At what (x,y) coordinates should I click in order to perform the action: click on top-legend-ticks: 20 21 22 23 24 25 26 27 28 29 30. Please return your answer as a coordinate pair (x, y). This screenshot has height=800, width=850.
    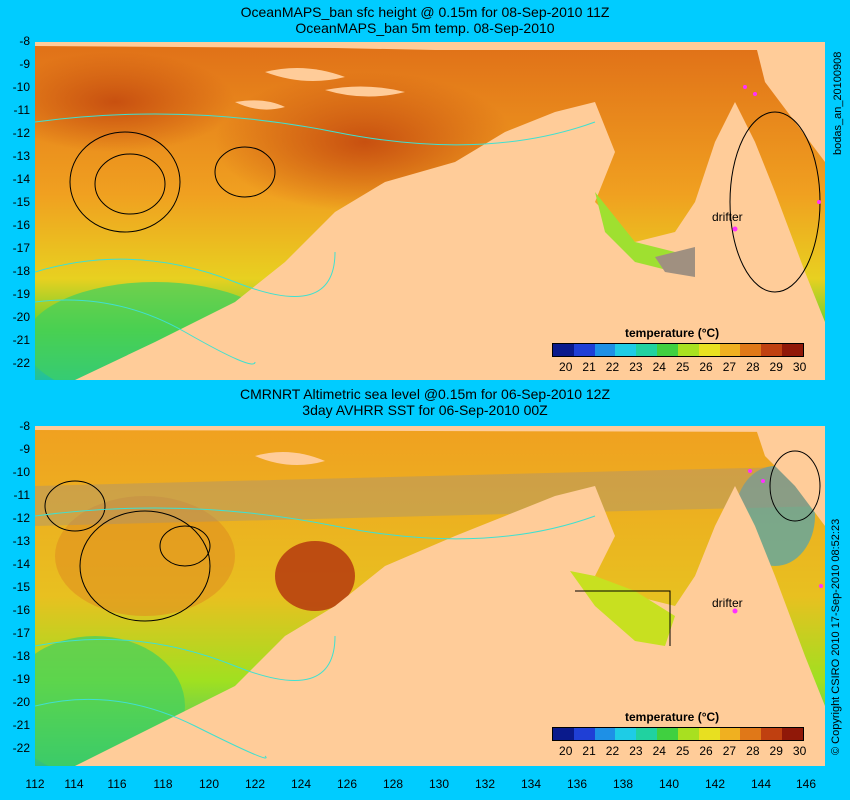
    Looking at the image, I should click on (682, 367).